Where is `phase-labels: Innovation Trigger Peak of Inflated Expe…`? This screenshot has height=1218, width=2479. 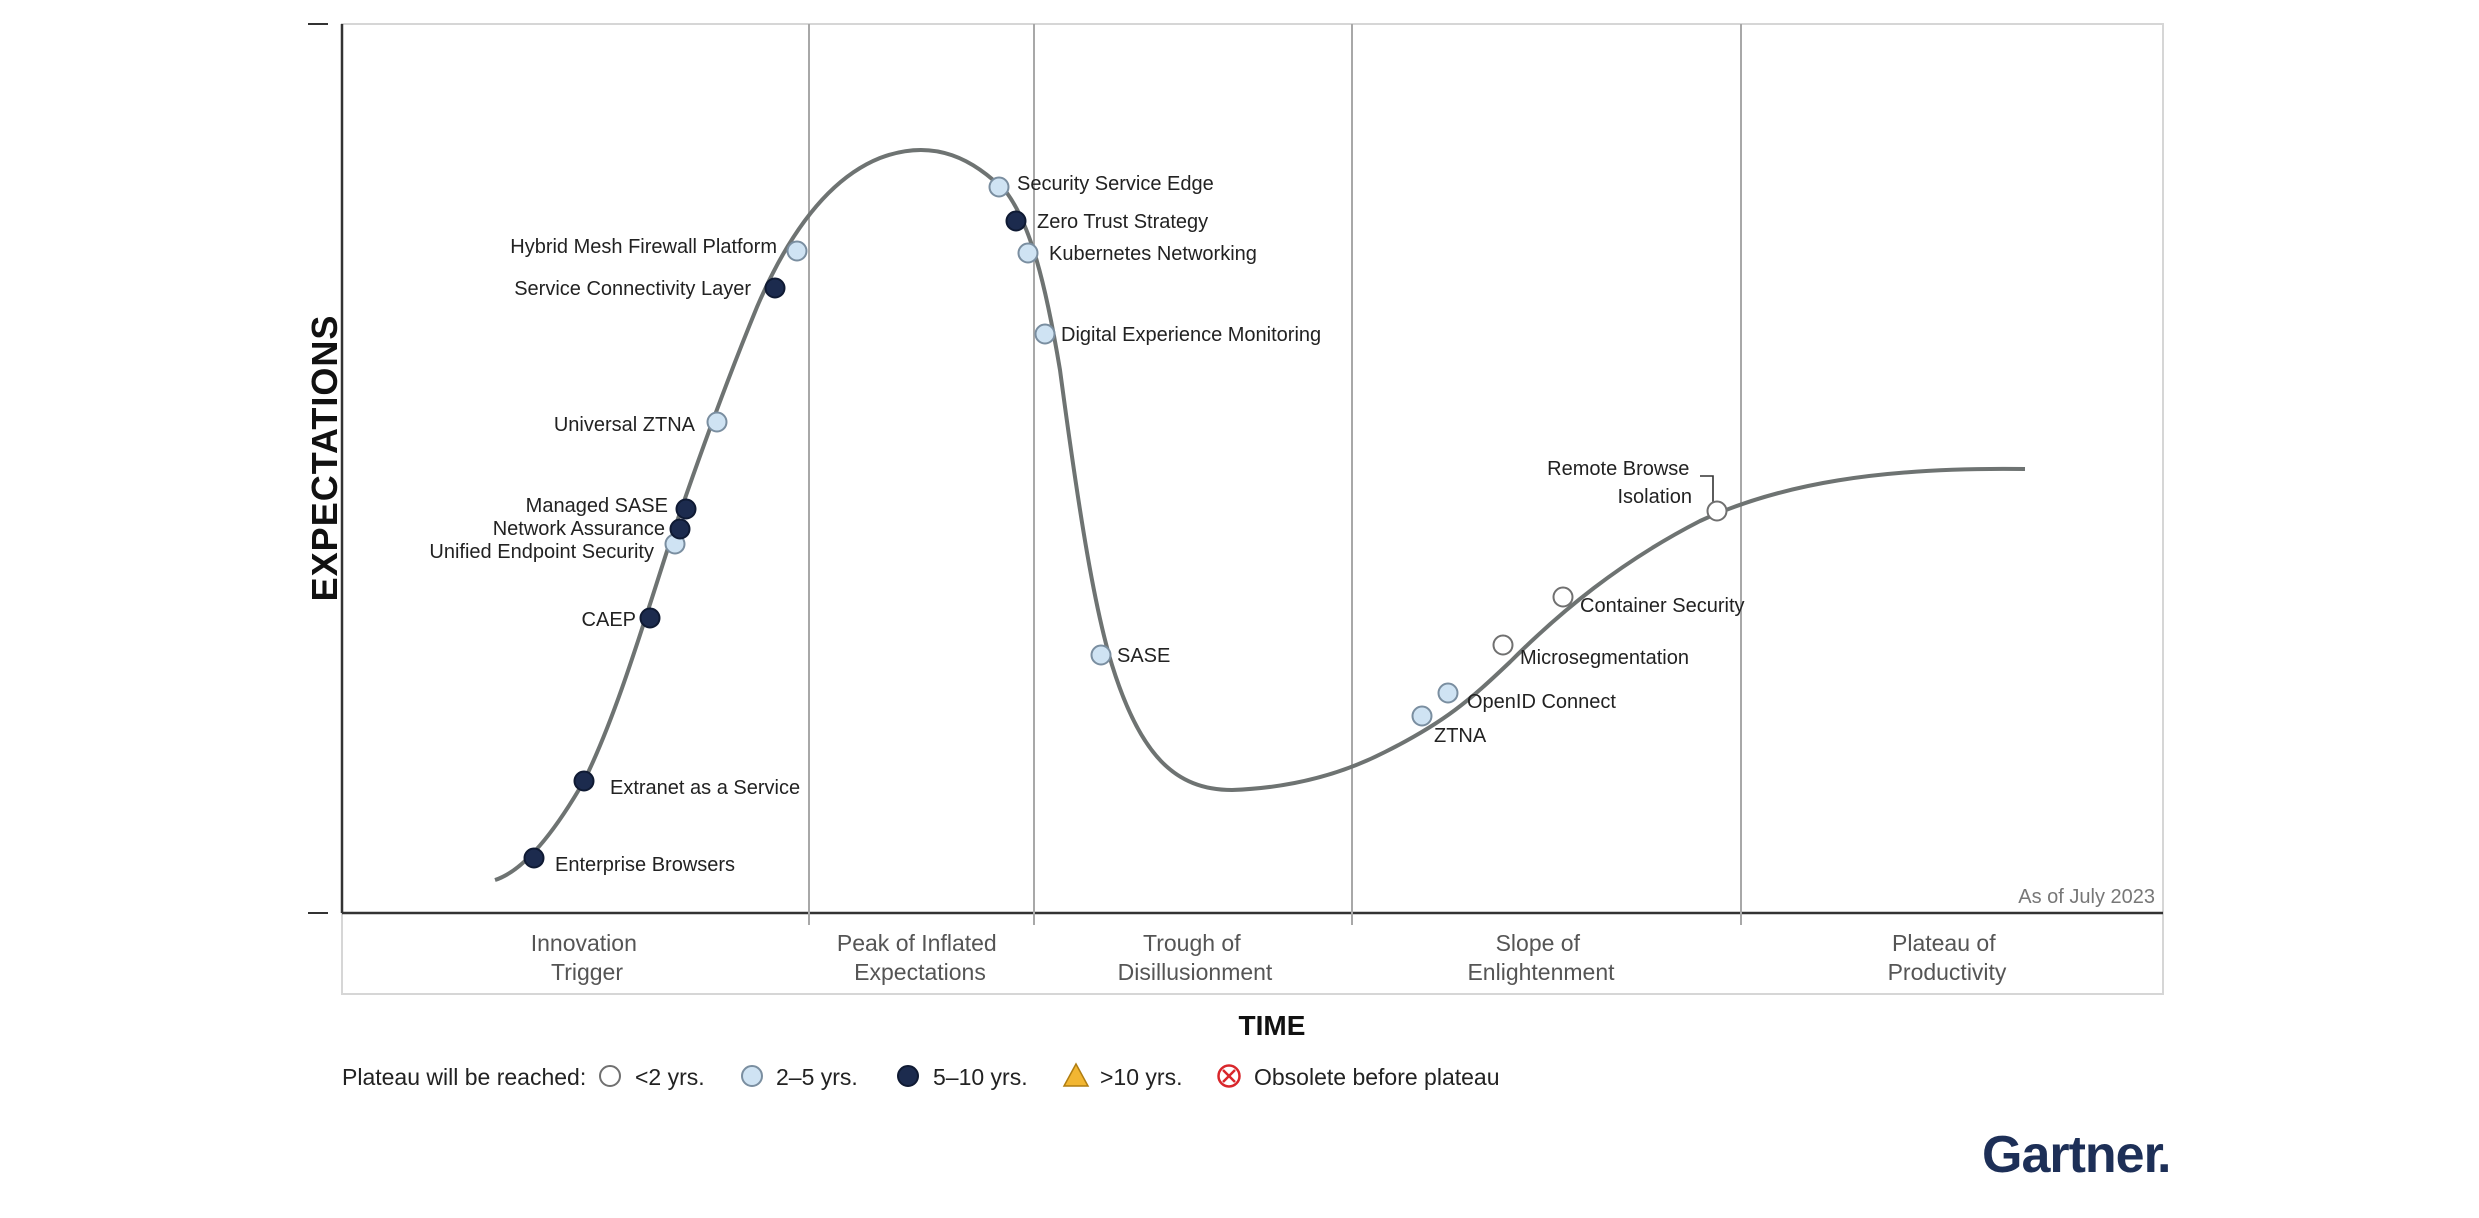
phase-labels: Innovation Trigger Peak of Inflated Expe… is located at coordinates (1269, 957).